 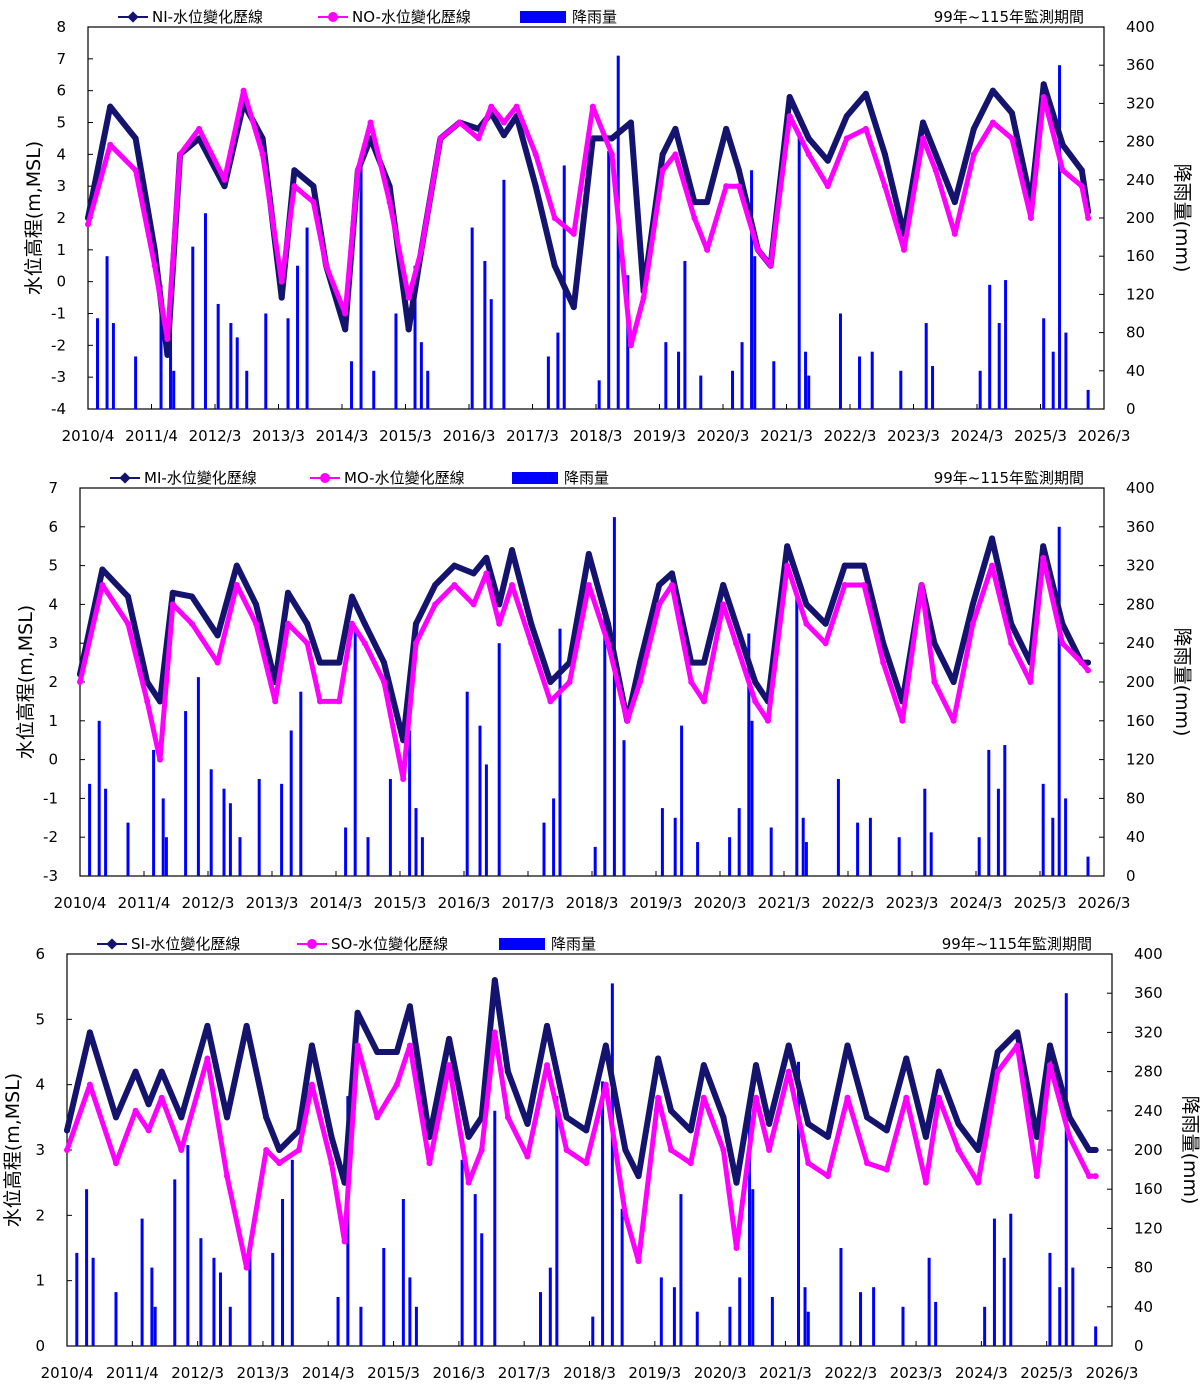 I want to click on y-tick-label: 4, so click(x=61, y=154).